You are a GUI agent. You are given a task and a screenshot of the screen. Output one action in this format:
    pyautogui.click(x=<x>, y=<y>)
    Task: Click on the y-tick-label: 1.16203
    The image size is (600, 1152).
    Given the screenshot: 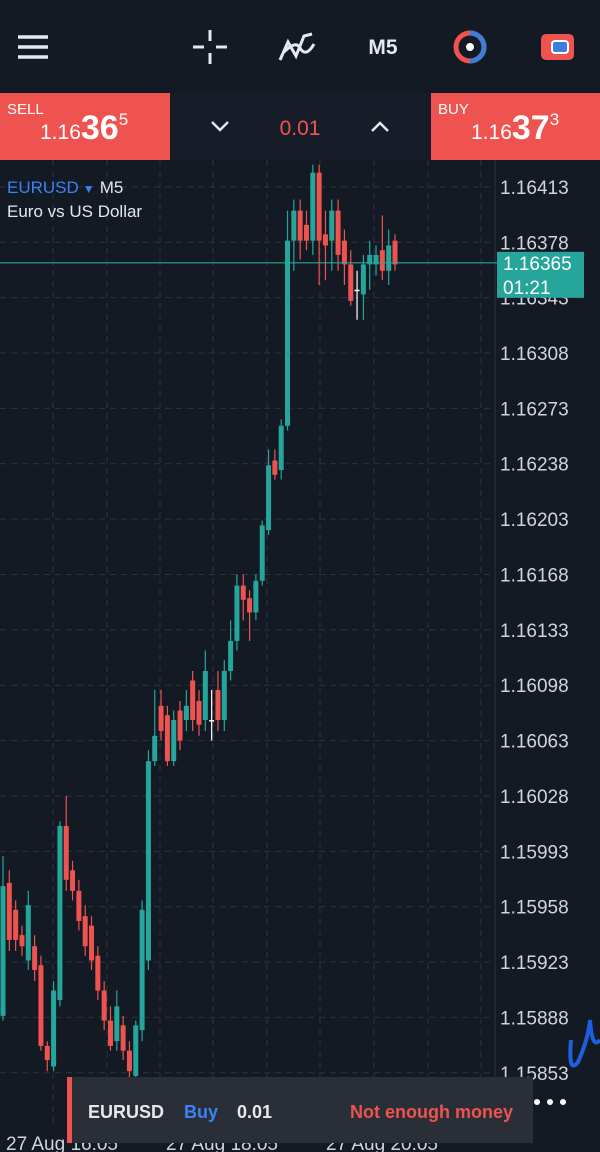 What is the action you would take?
    pyautogui.click(x=534, y=520)
    